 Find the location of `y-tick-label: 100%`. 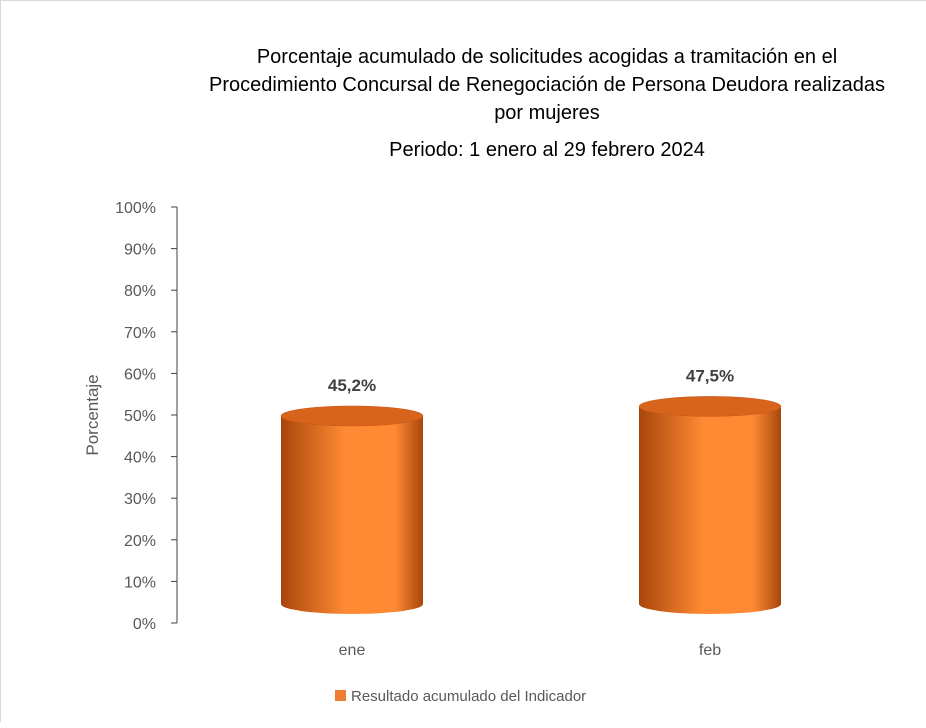

y-tick-label: 100% is located at coordinates (135, 208).